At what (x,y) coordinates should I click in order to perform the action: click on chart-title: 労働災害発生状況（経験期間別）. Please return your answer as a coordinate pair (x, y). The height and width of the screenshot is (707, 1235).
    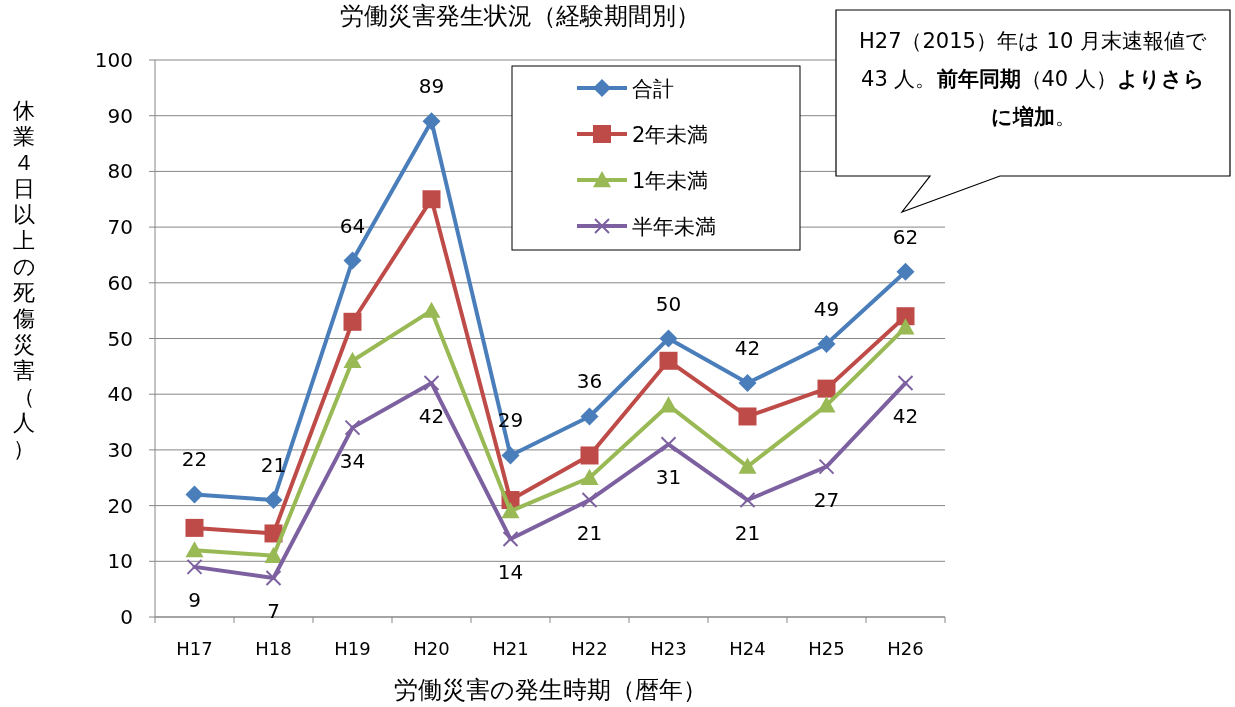
    Looking at the image, I should click on (520, 16).